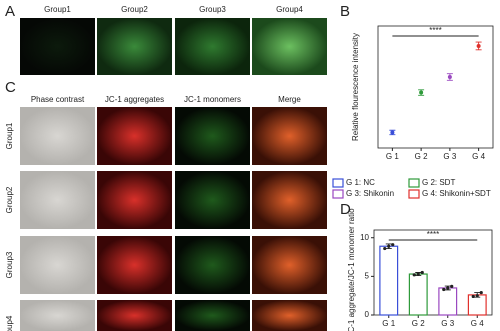 The height and width of the screenshot is (331, 500). What do you see at coordinates (57, 9) in the screenshot?
I see `column-label: Group1` at bounding box center [57, 9].